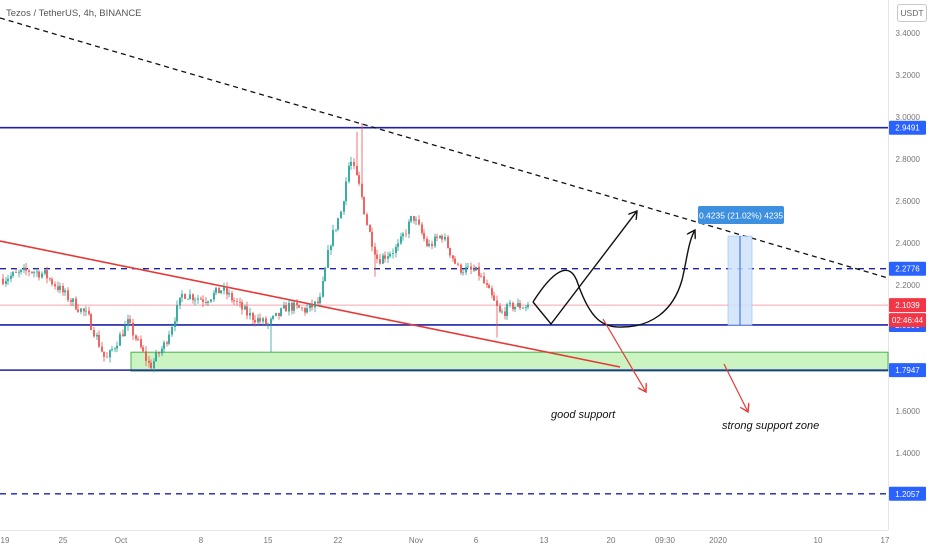 The width and height of the screenshot is (932, 550). I want to click on time-axis: 19 25 Oct 8 15 22 Nov 6 13 20 09:30 2020 10 17, so click(445, 540).